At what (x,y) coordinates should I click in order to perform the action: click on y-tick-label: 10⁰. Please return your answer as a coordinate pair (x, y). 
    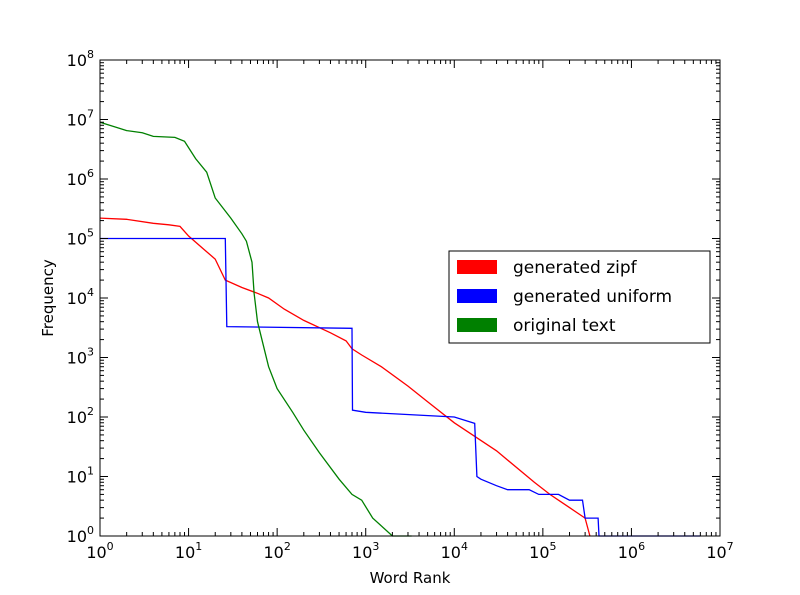
    Looking at the image, I should click on (80, 535).